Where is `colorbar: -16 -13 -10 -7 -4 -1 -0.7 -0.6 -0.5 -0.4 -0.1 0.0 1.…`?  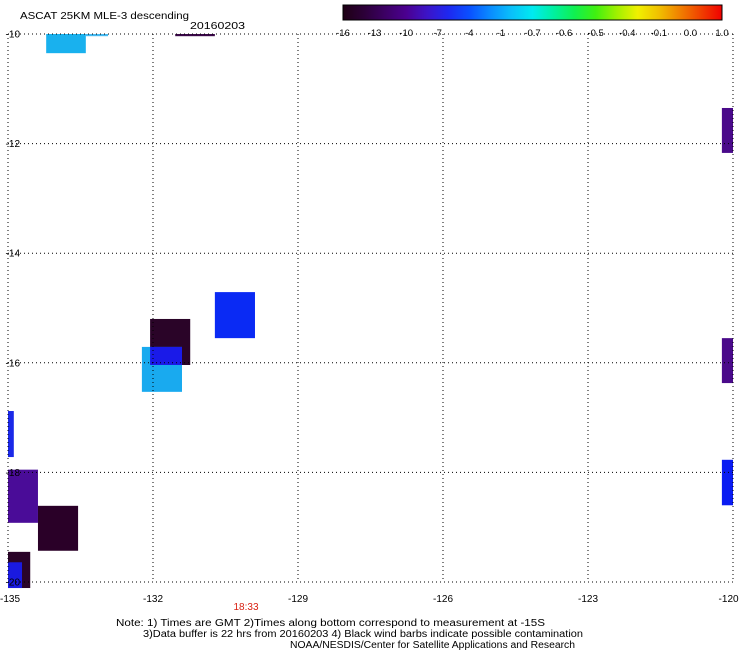 colorbar: -16 -13 -10 -7 -4 -1 -0.7 -0.6 -0.5 -0.4 -0.1 0.0 1.… is located at coordinates (532, 21).